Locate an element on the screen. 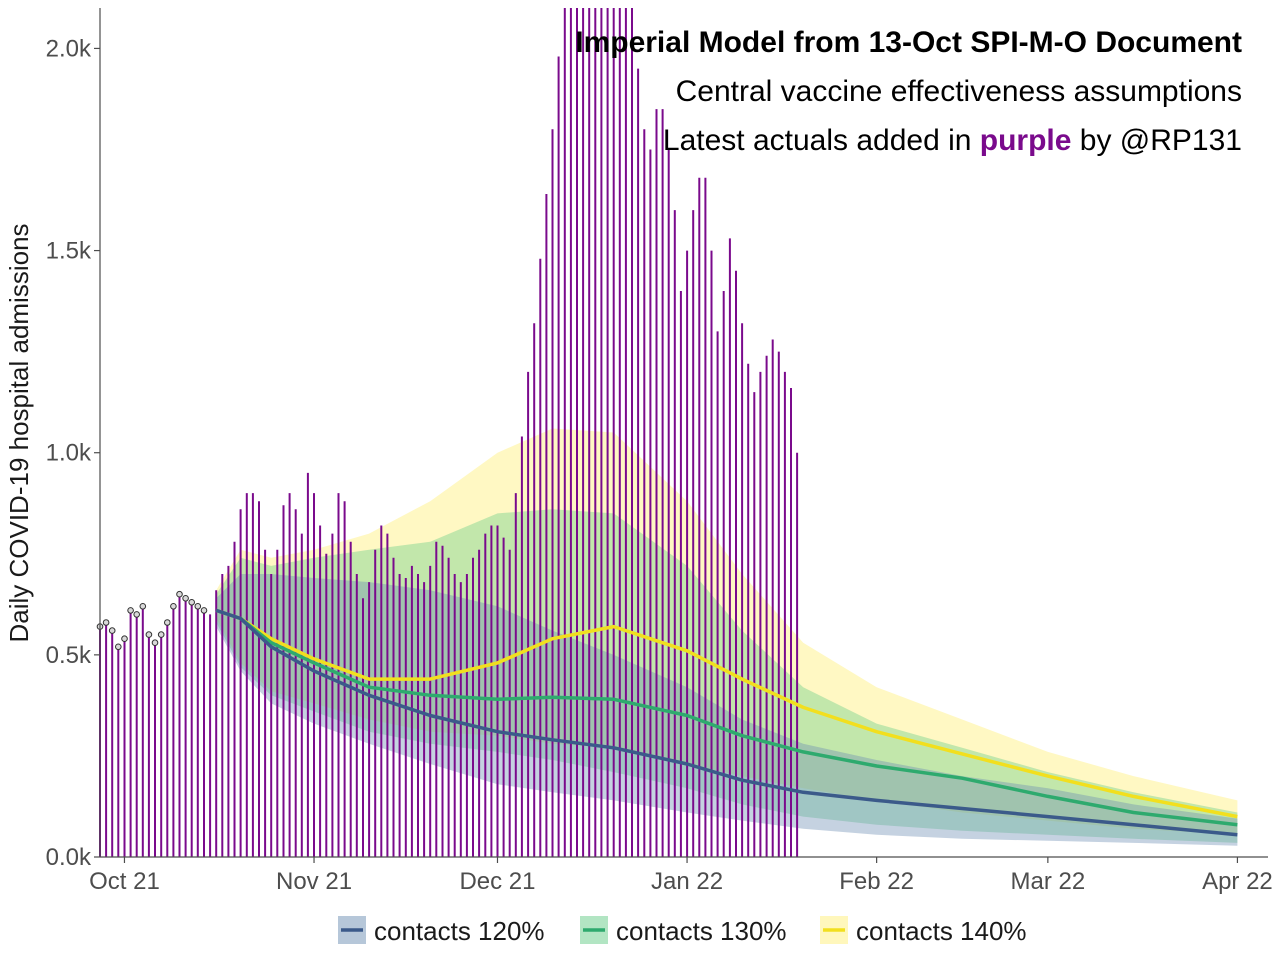 This screenshot has width=1280, height=960. x-tick-label: Oct 21 is located at coordinates (124, 881).